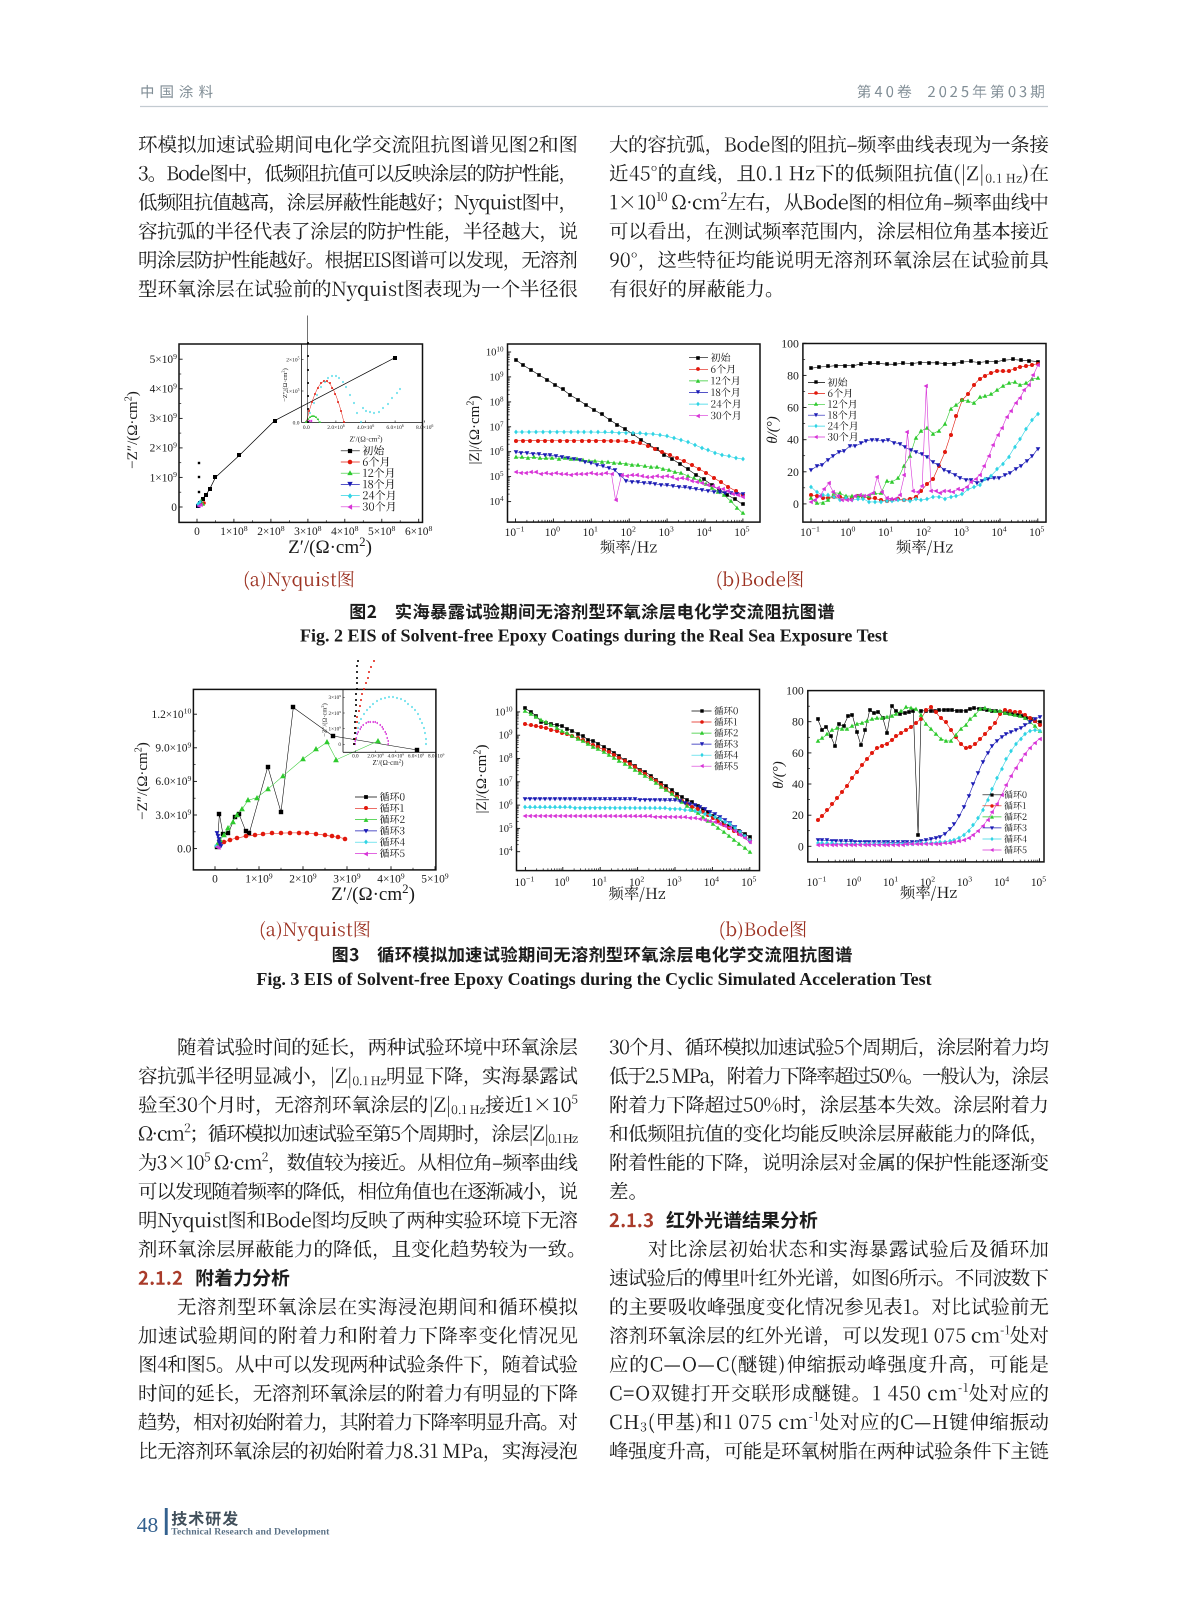 The image size is (1187, 1600). What do you see at coordinates (436, 756) in the screenshot?
I see `svg-text: 8.0×10⁹` at bounding box center [436, 756].